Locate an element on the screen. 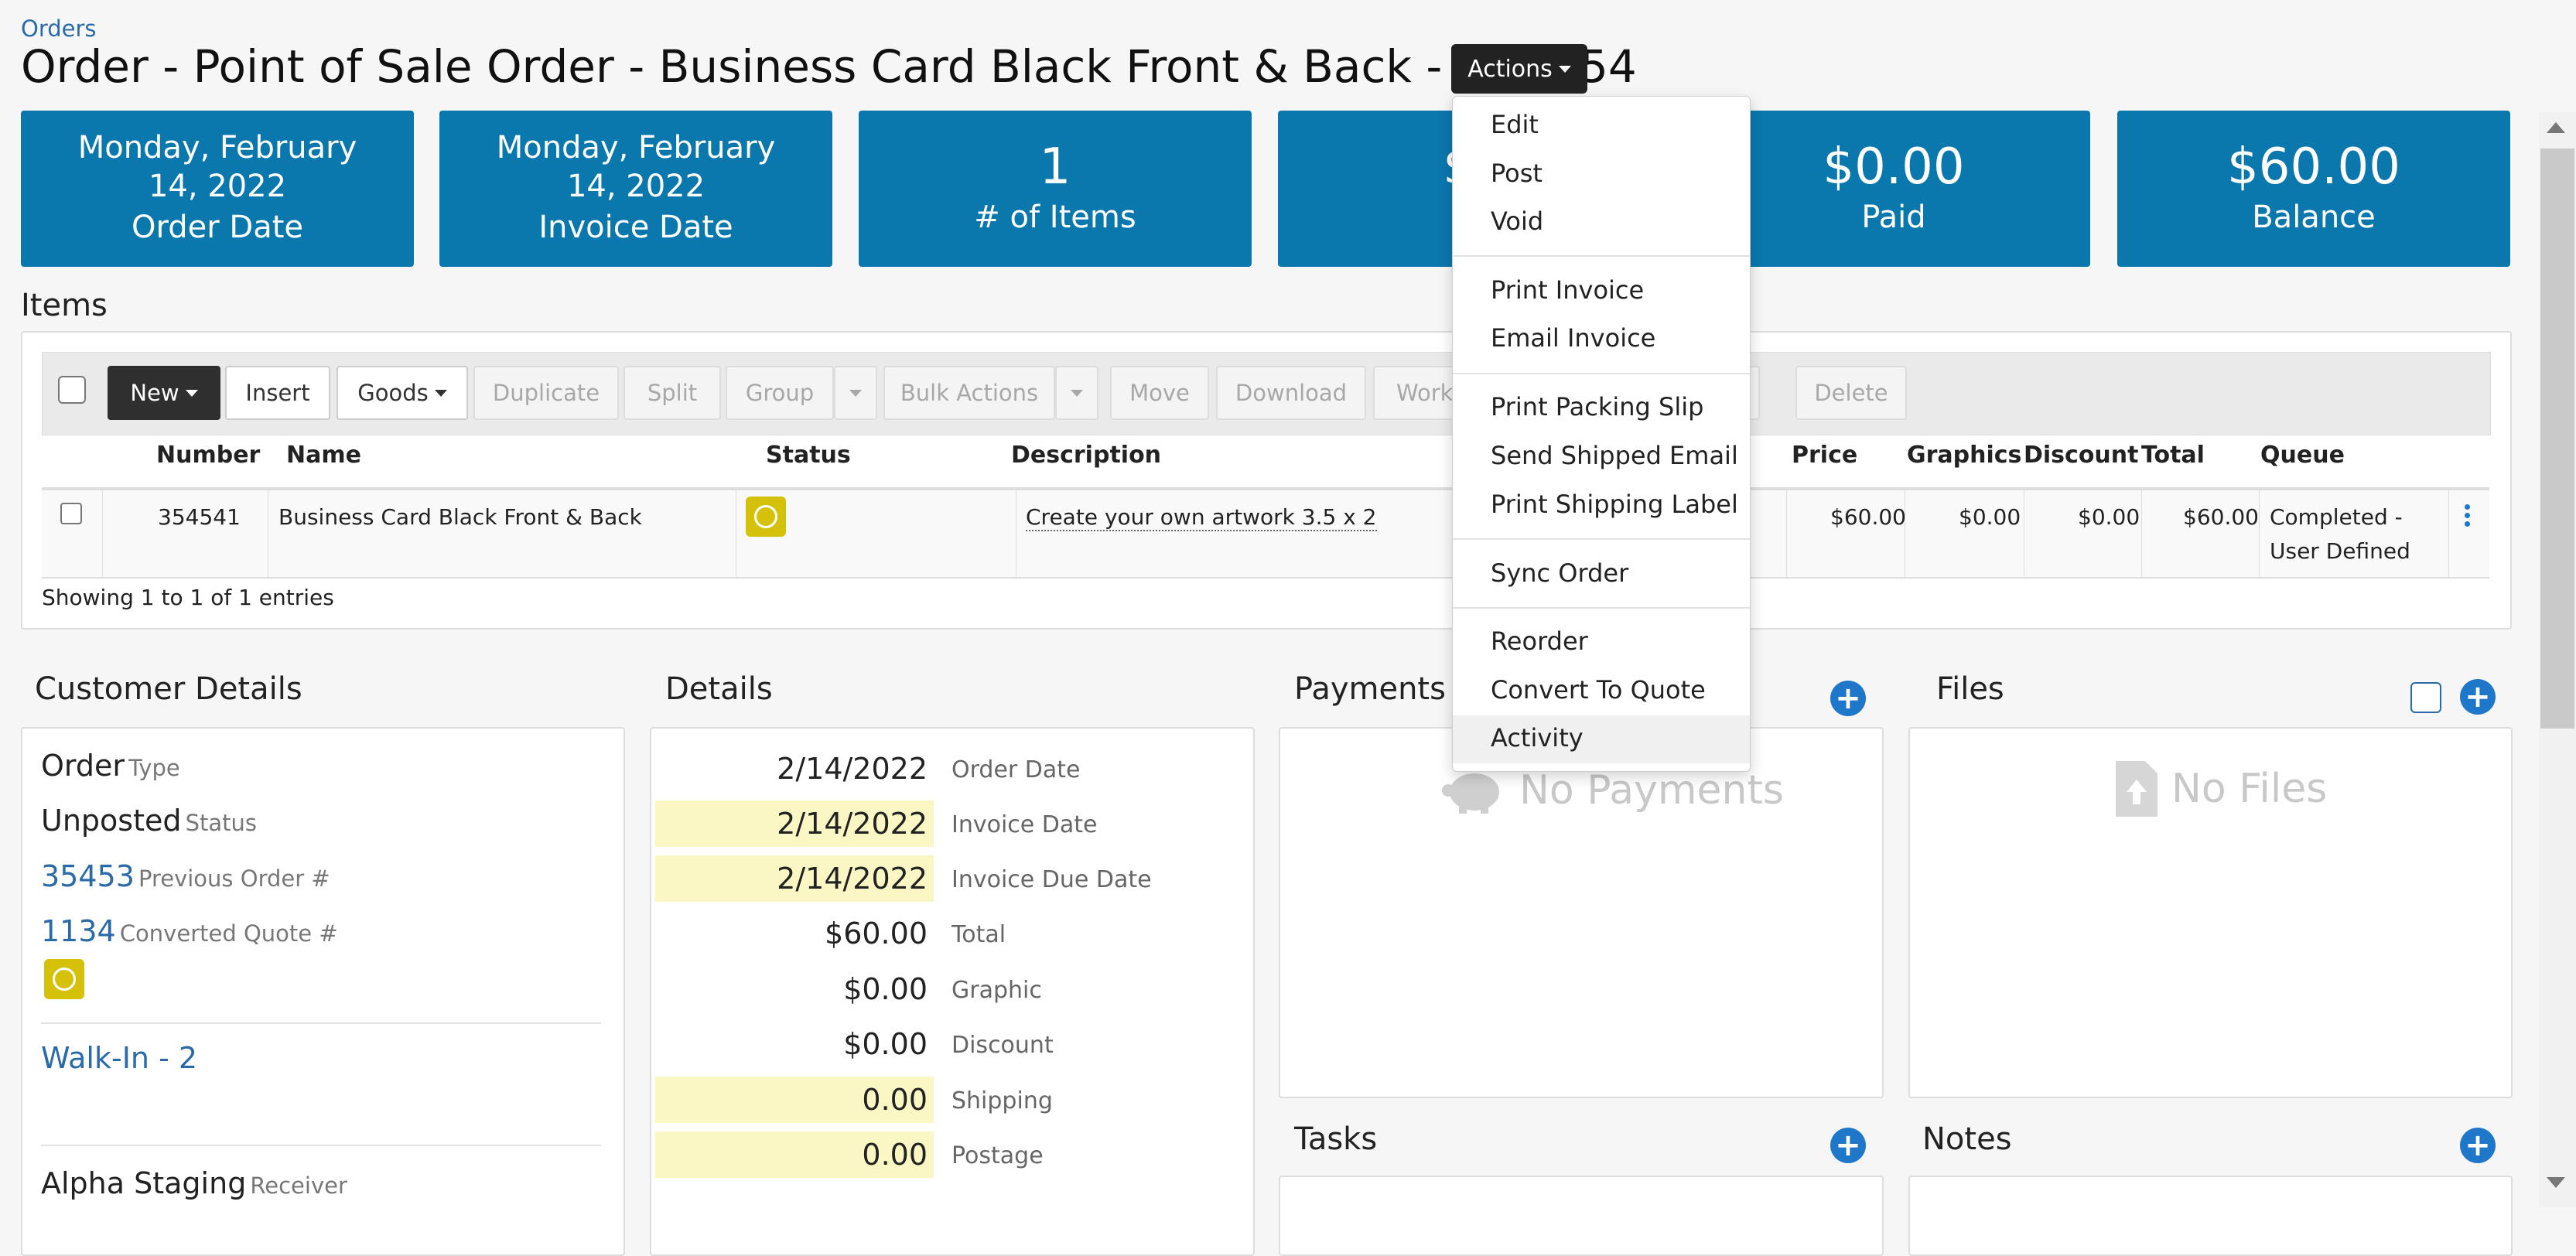  goods-button: Goods is located at coordinates (402, 393).